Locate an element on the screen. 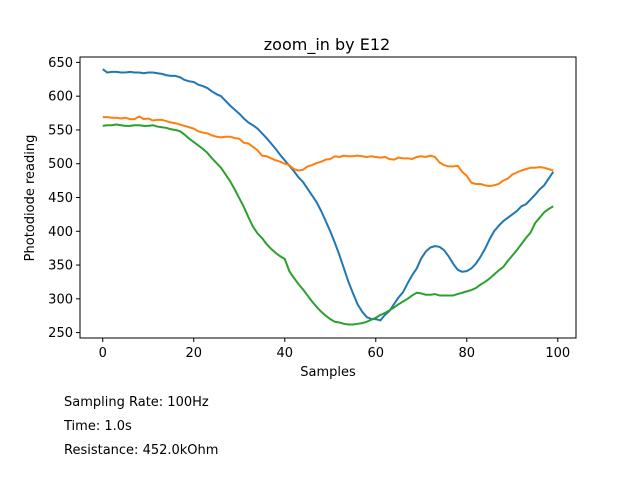  y-tick-label: 250 is located at coordinates (60, 333).